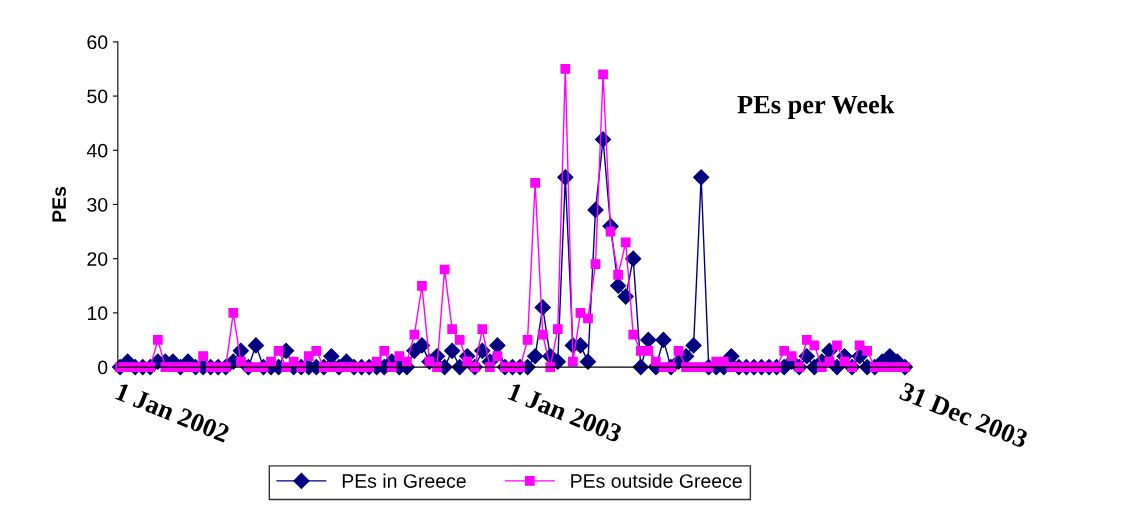 Image resolution: width=1133 pixels, height=517 pixels. I want to click on y-tick-label: 0, so click(103, 367).